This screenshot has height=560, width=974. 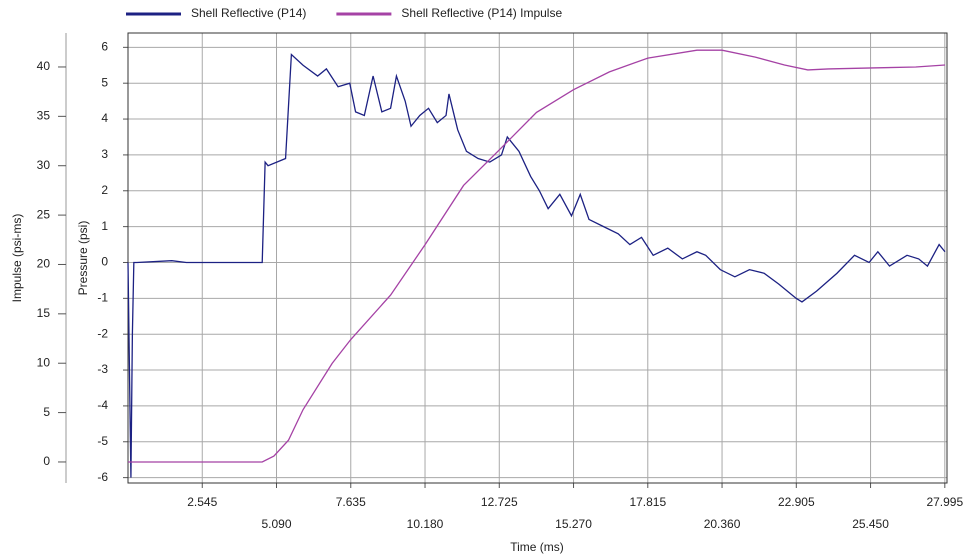 I want to click on y2-tick-label: 25, so click(x=44, y=214).